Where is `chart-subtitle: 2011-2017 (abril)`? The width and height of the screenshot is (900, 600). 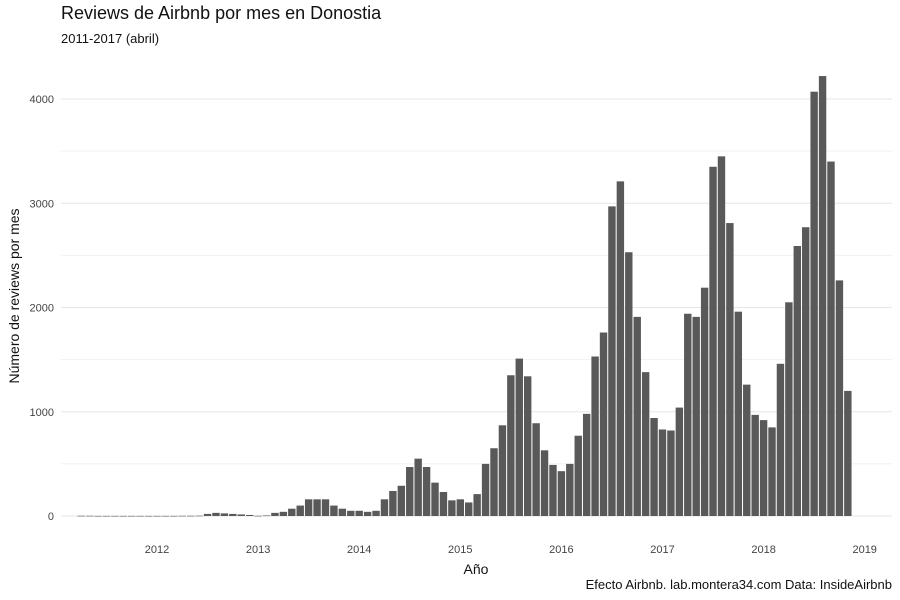
chart-subtitle: 2011-2017 (abril) is located at coordinates (110, 38).